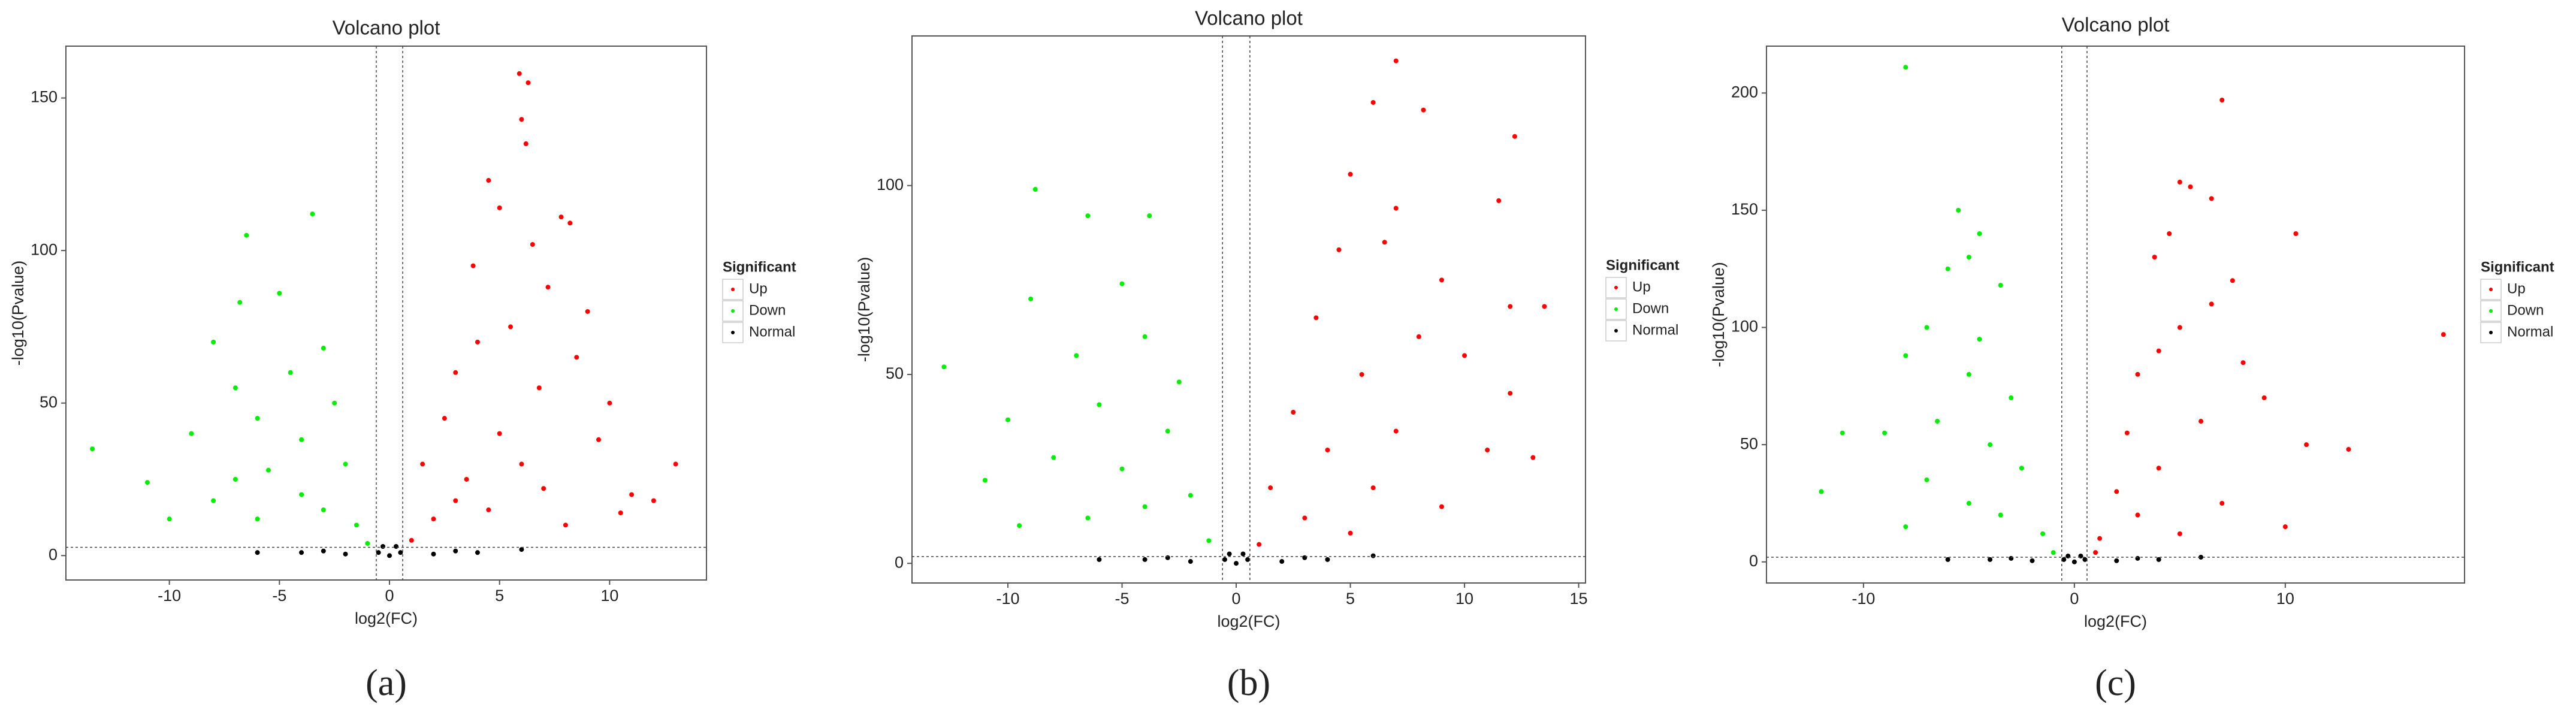 The image size is (2576, 722). Describe the element at coordinates (170, 596) in the screenshot. I see `x-tick-label: -10` at that location.